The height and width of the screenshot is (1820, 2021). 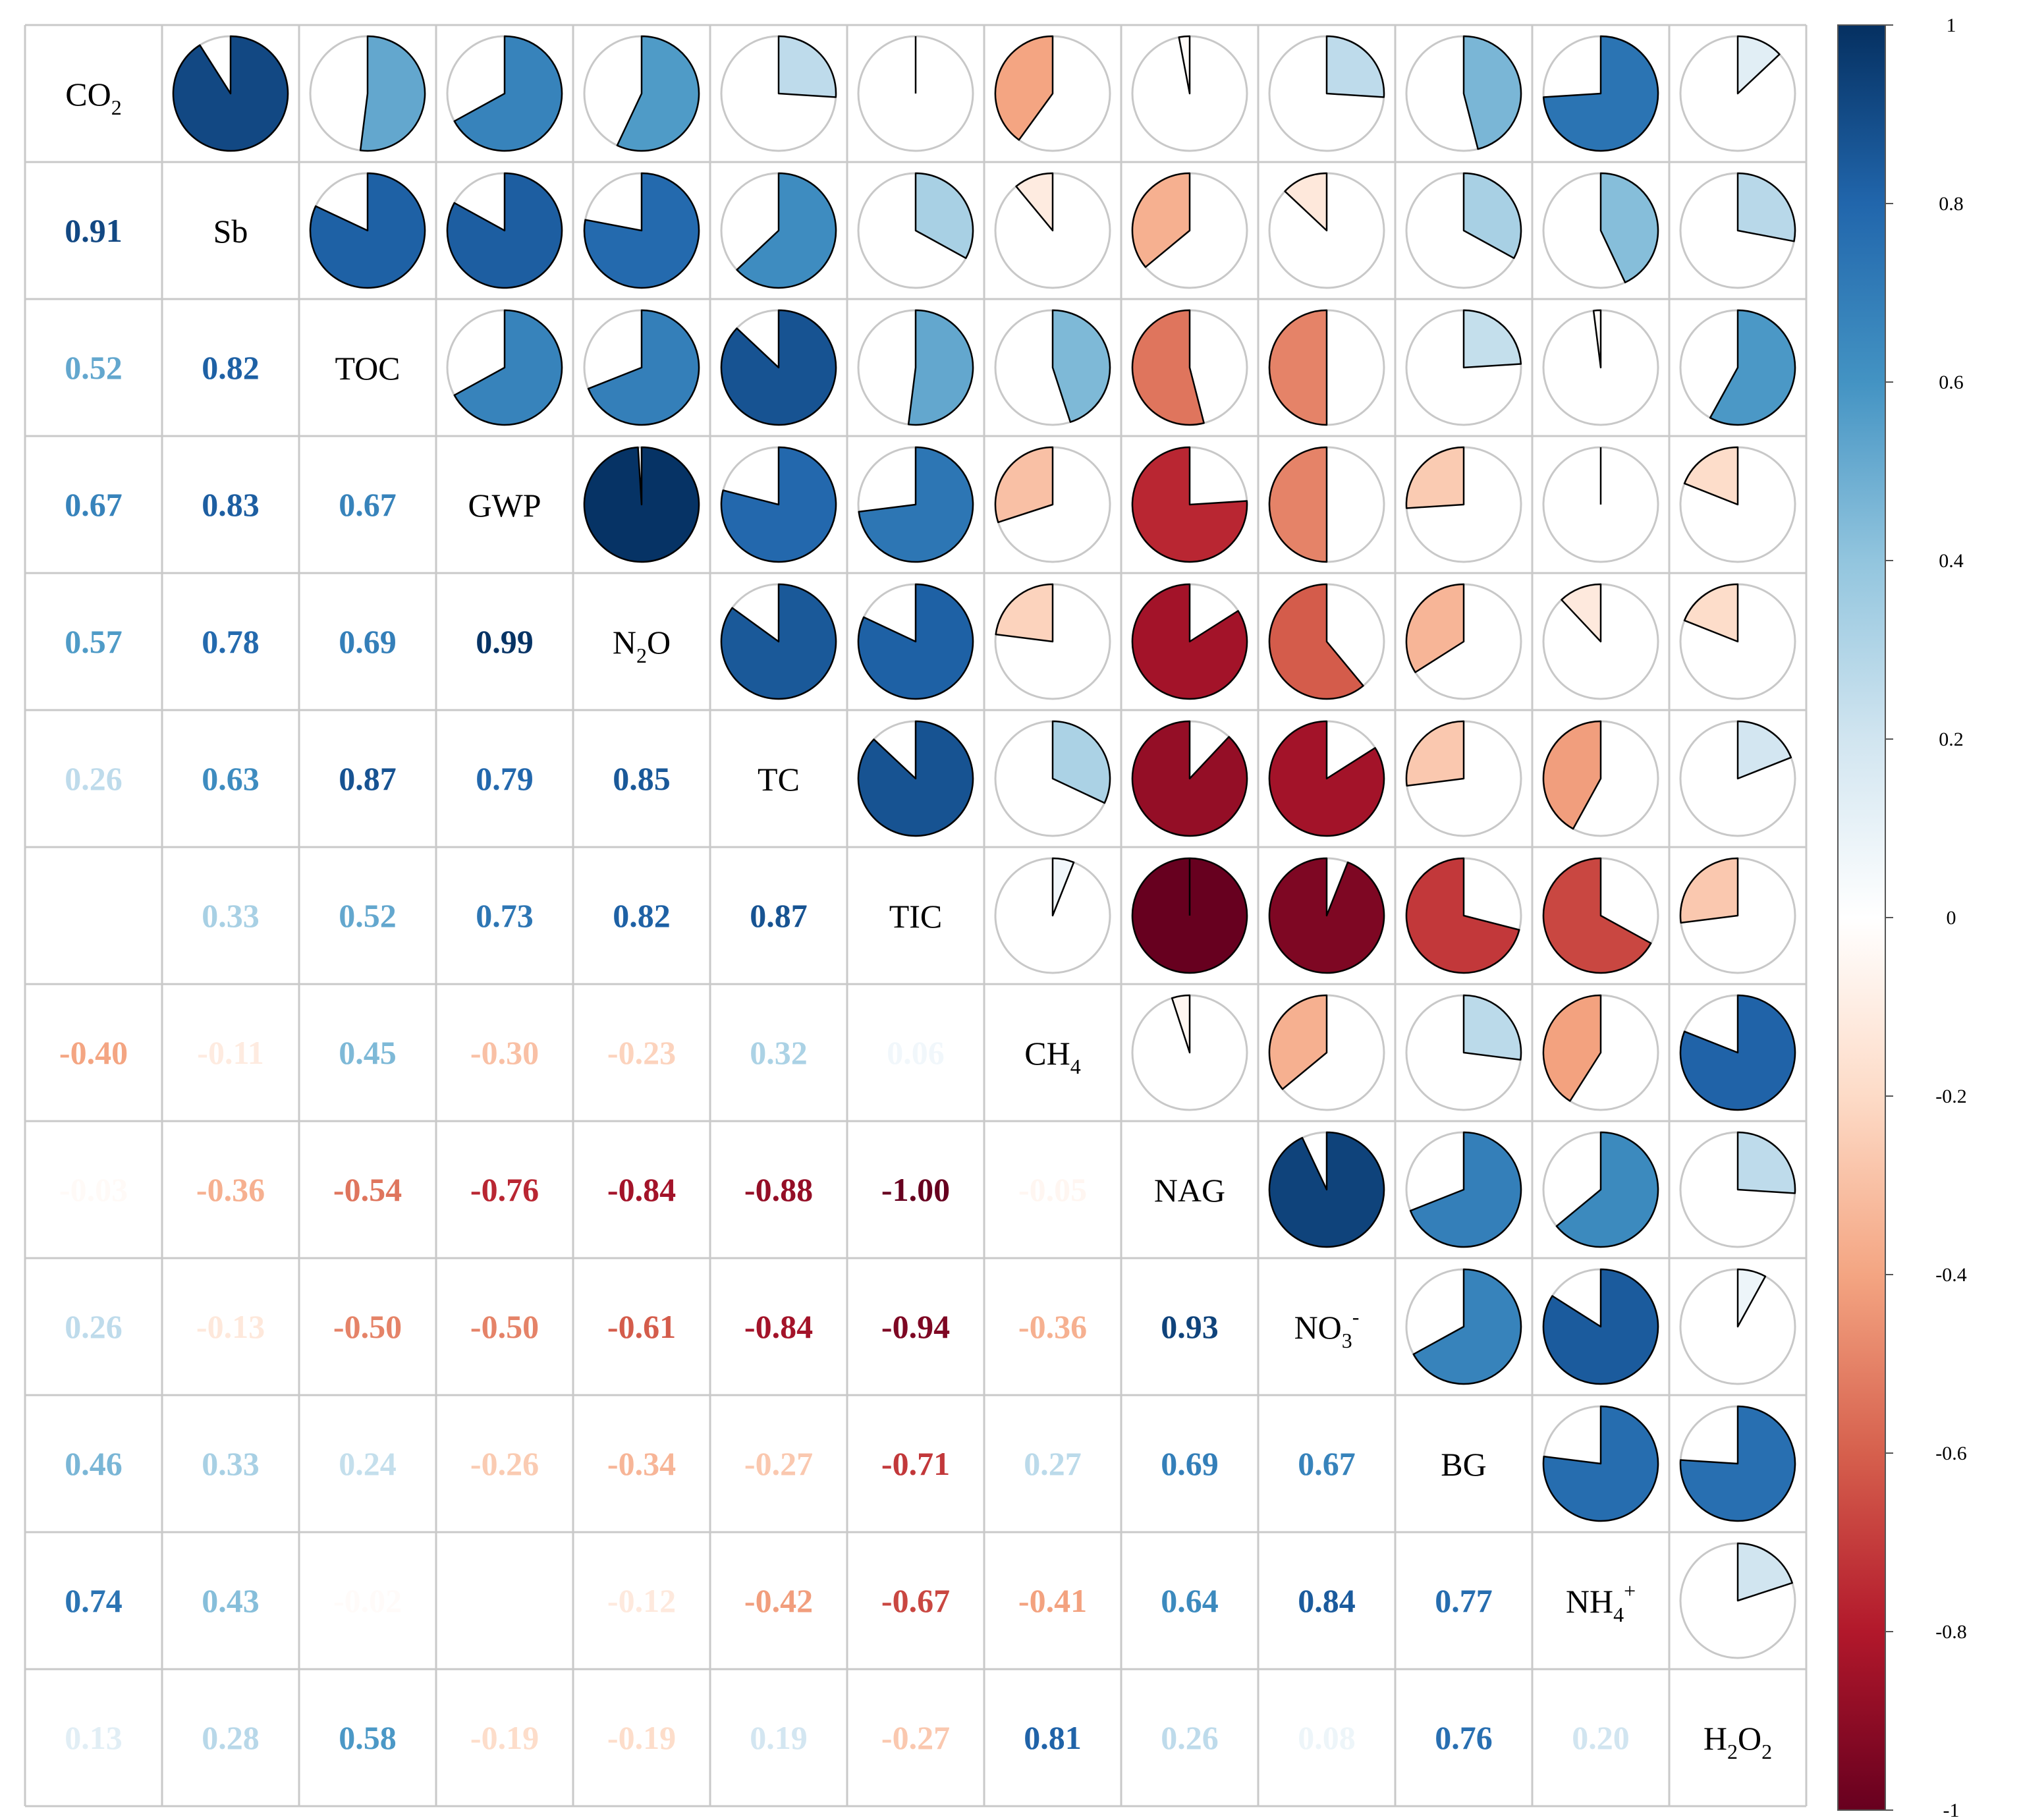 What do you see at coordinates (916, 916) in the screenshot?
I see `variable-label: TIC` at bounding box center [916, 916].